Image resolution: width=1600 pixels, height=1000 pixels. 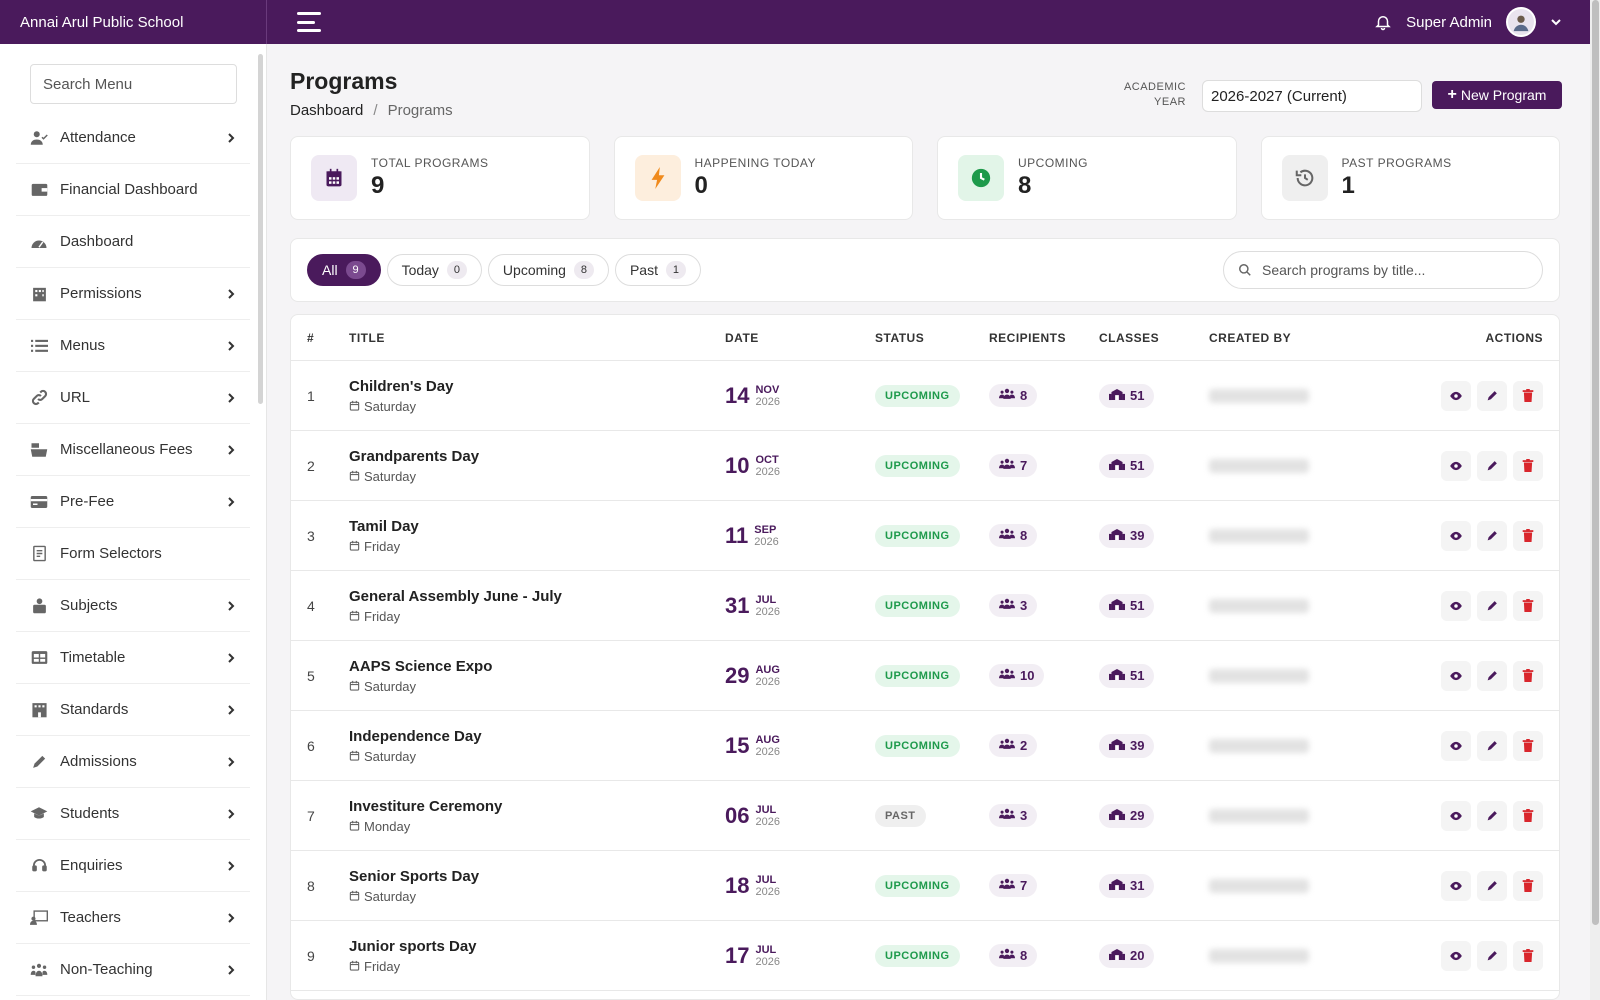 What do you see at coordinates (133, 502) in the screenshot?
I see `sidebar-item-pre-fee: Pre-Fee` at bounding box center [133, 502].